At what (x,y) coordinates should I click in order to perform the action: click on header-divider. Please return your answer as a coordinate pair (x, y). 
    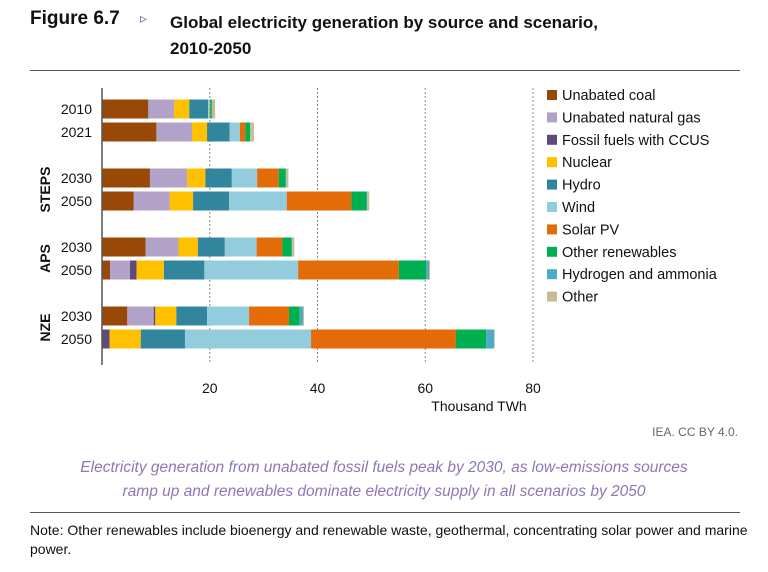
    Looking at the image, I should click on (385, 70).